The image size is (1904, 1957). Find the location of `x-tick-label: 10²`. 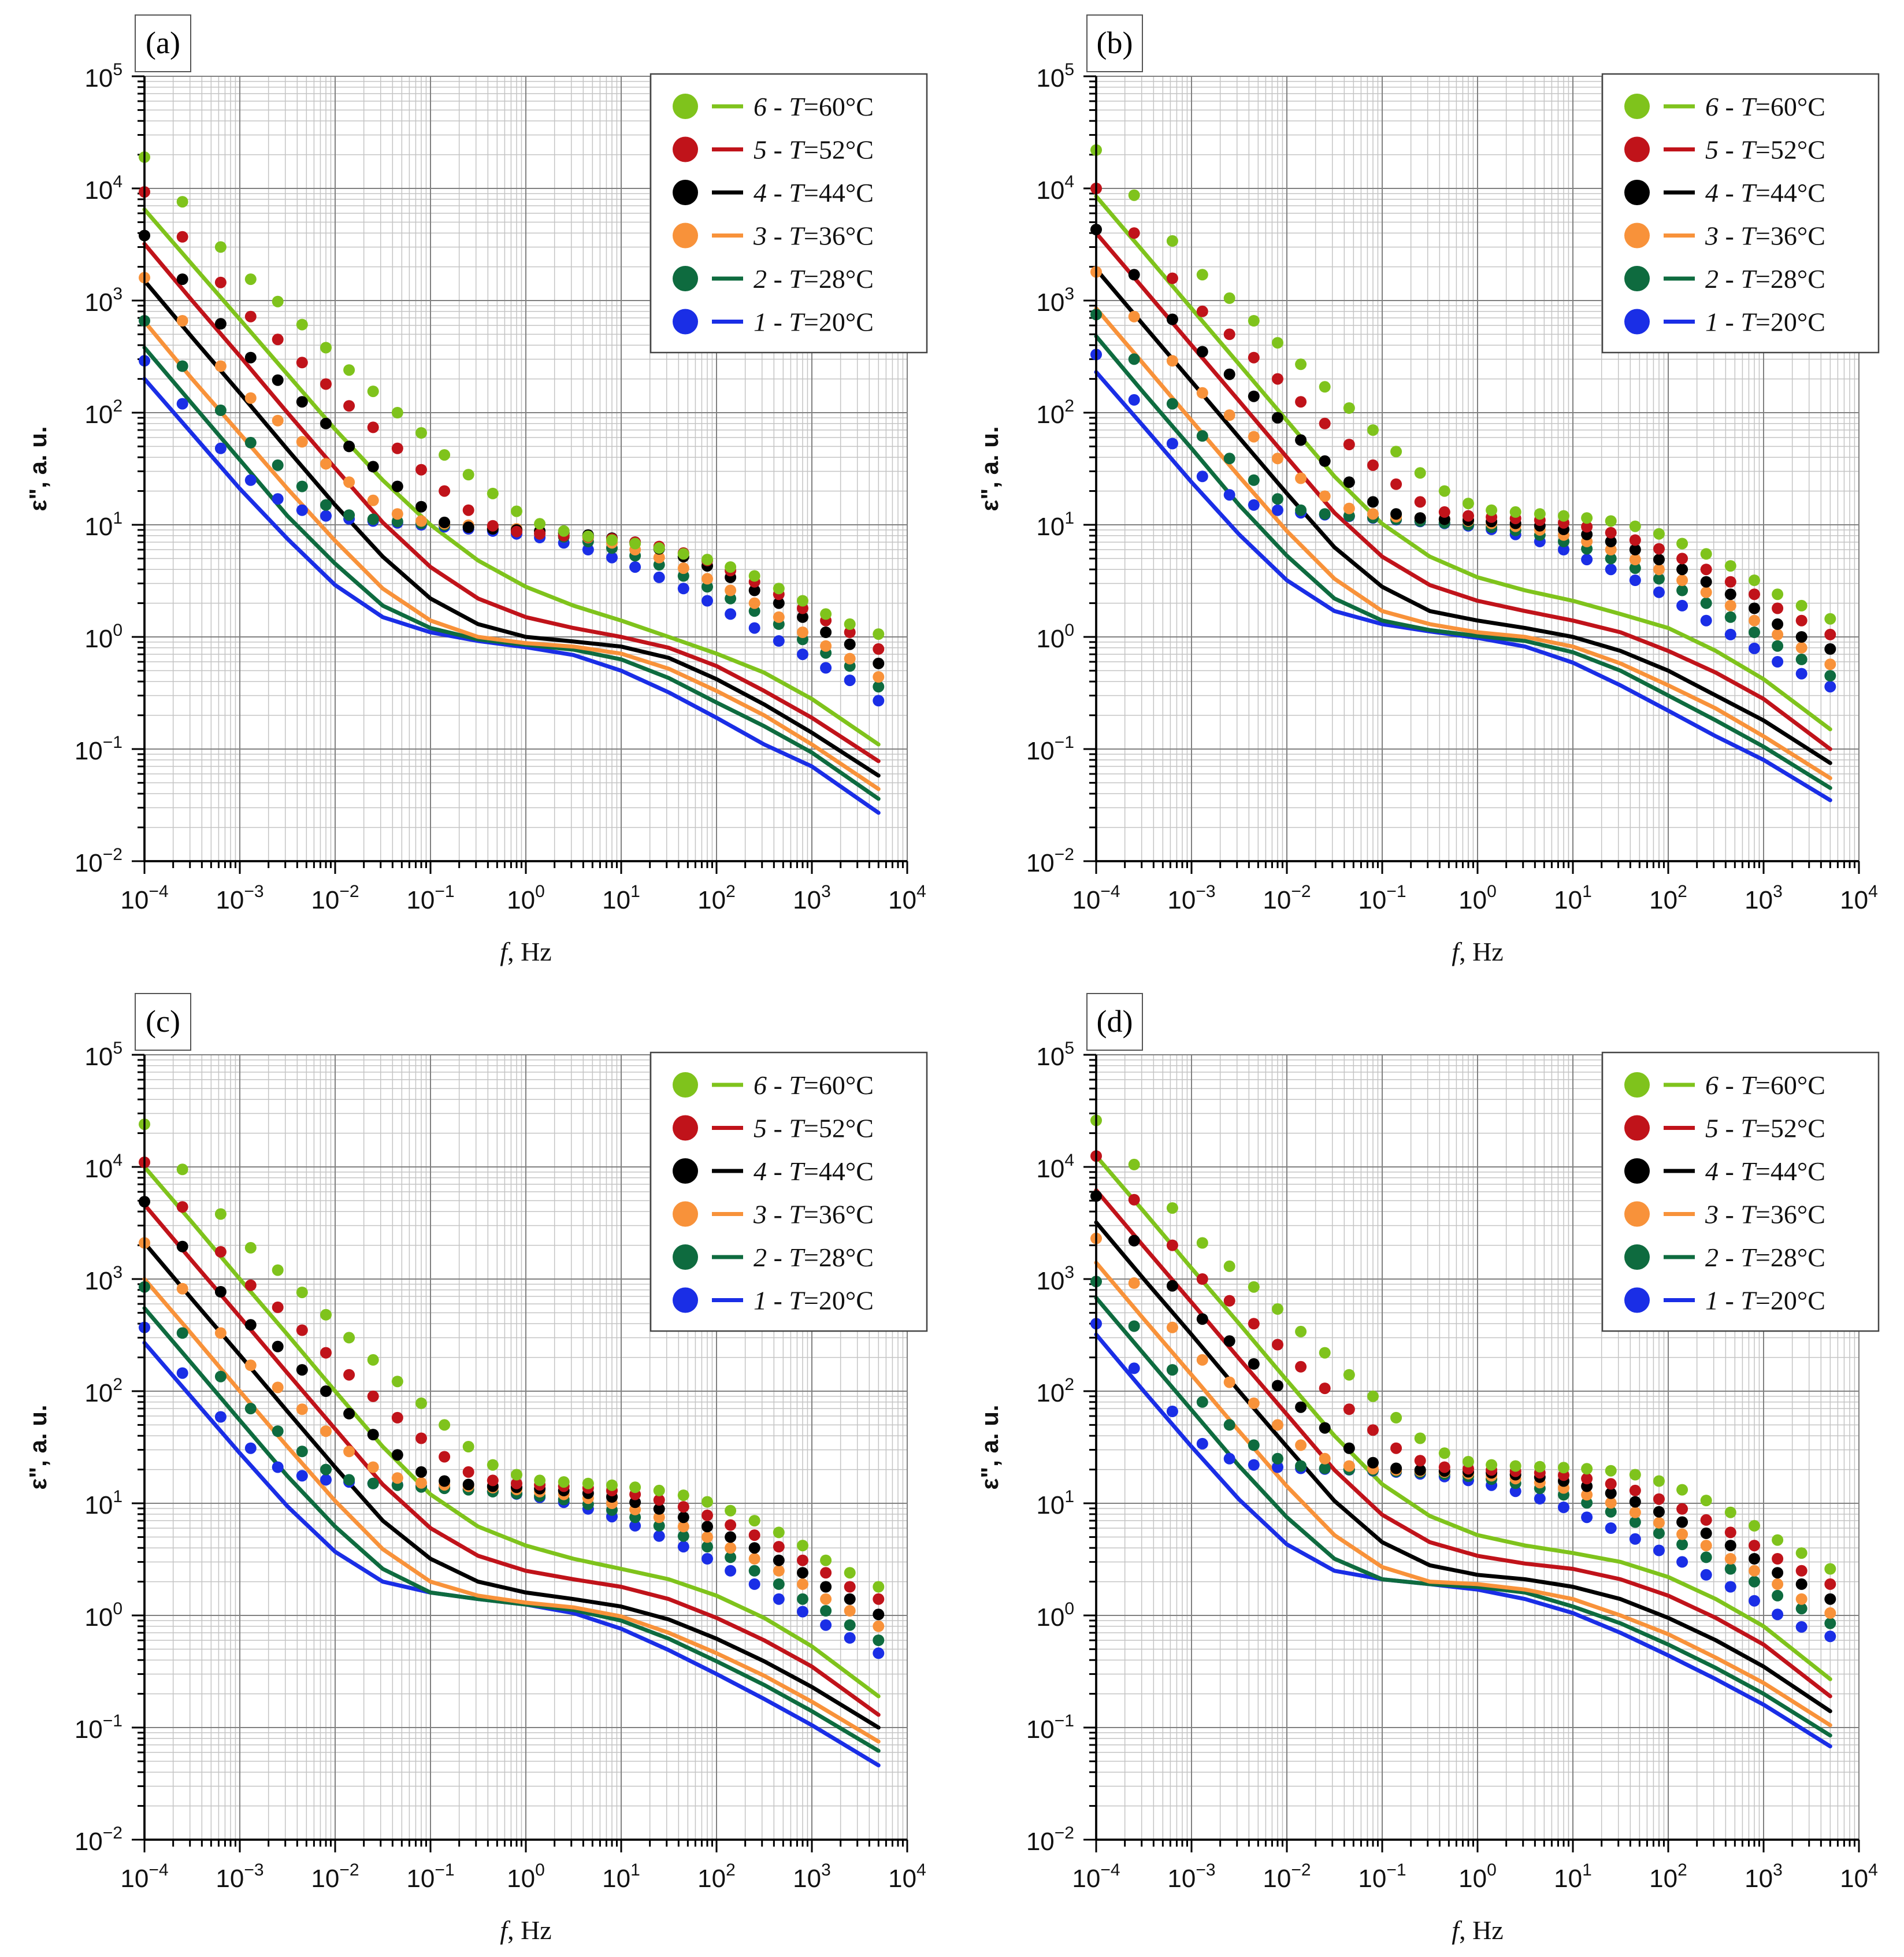

x-tick-label: 10² is located at coordinates (1668, 1876).